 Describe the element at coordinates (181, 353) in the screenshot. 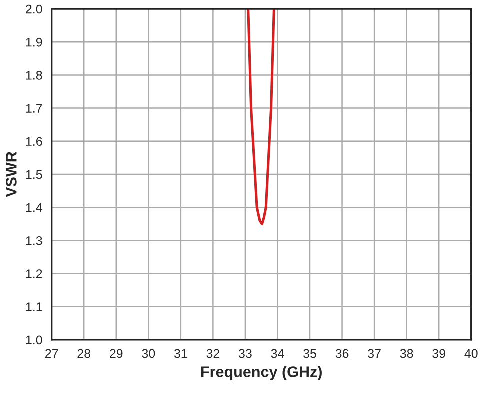

I see `x-tick-label: 31` at that location.